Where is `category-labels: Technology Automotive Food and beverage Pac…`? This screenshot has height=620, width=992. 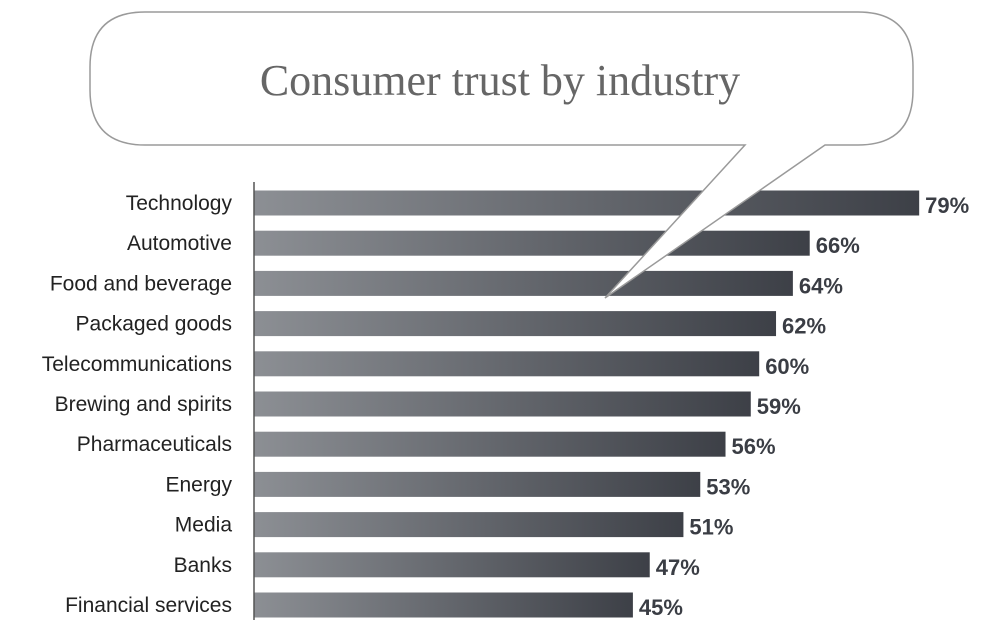
category-labels: Technology Automotive Food and beverage Pac… is located at coordinates (137, 404).